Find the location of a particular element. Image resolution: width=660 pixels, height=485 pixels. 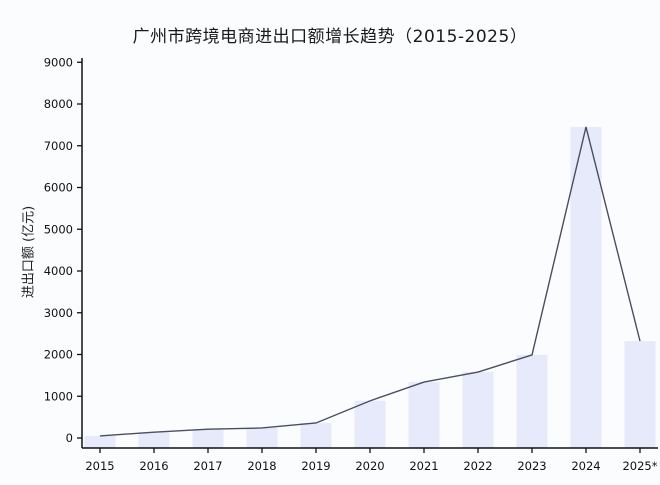

y-tick-label: 3000 is located at coordinates (58, 313).